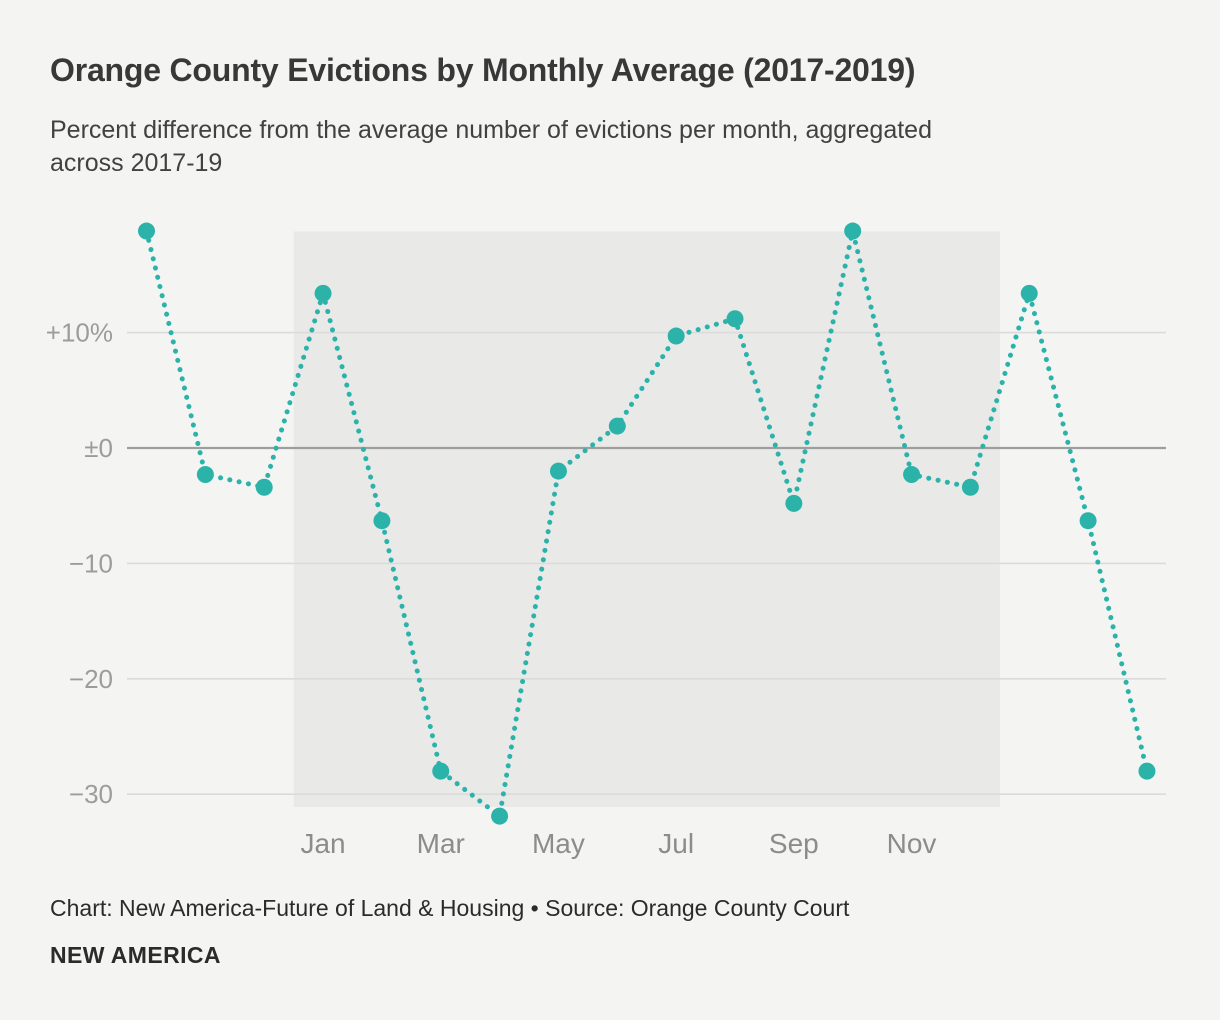 The height and width of the screenshot is (1020, 1220). What do you see at coordinates (91, 679) in the screenshot?
I see `y-tick-label-−20: −20` at bounding box center [91, 679].